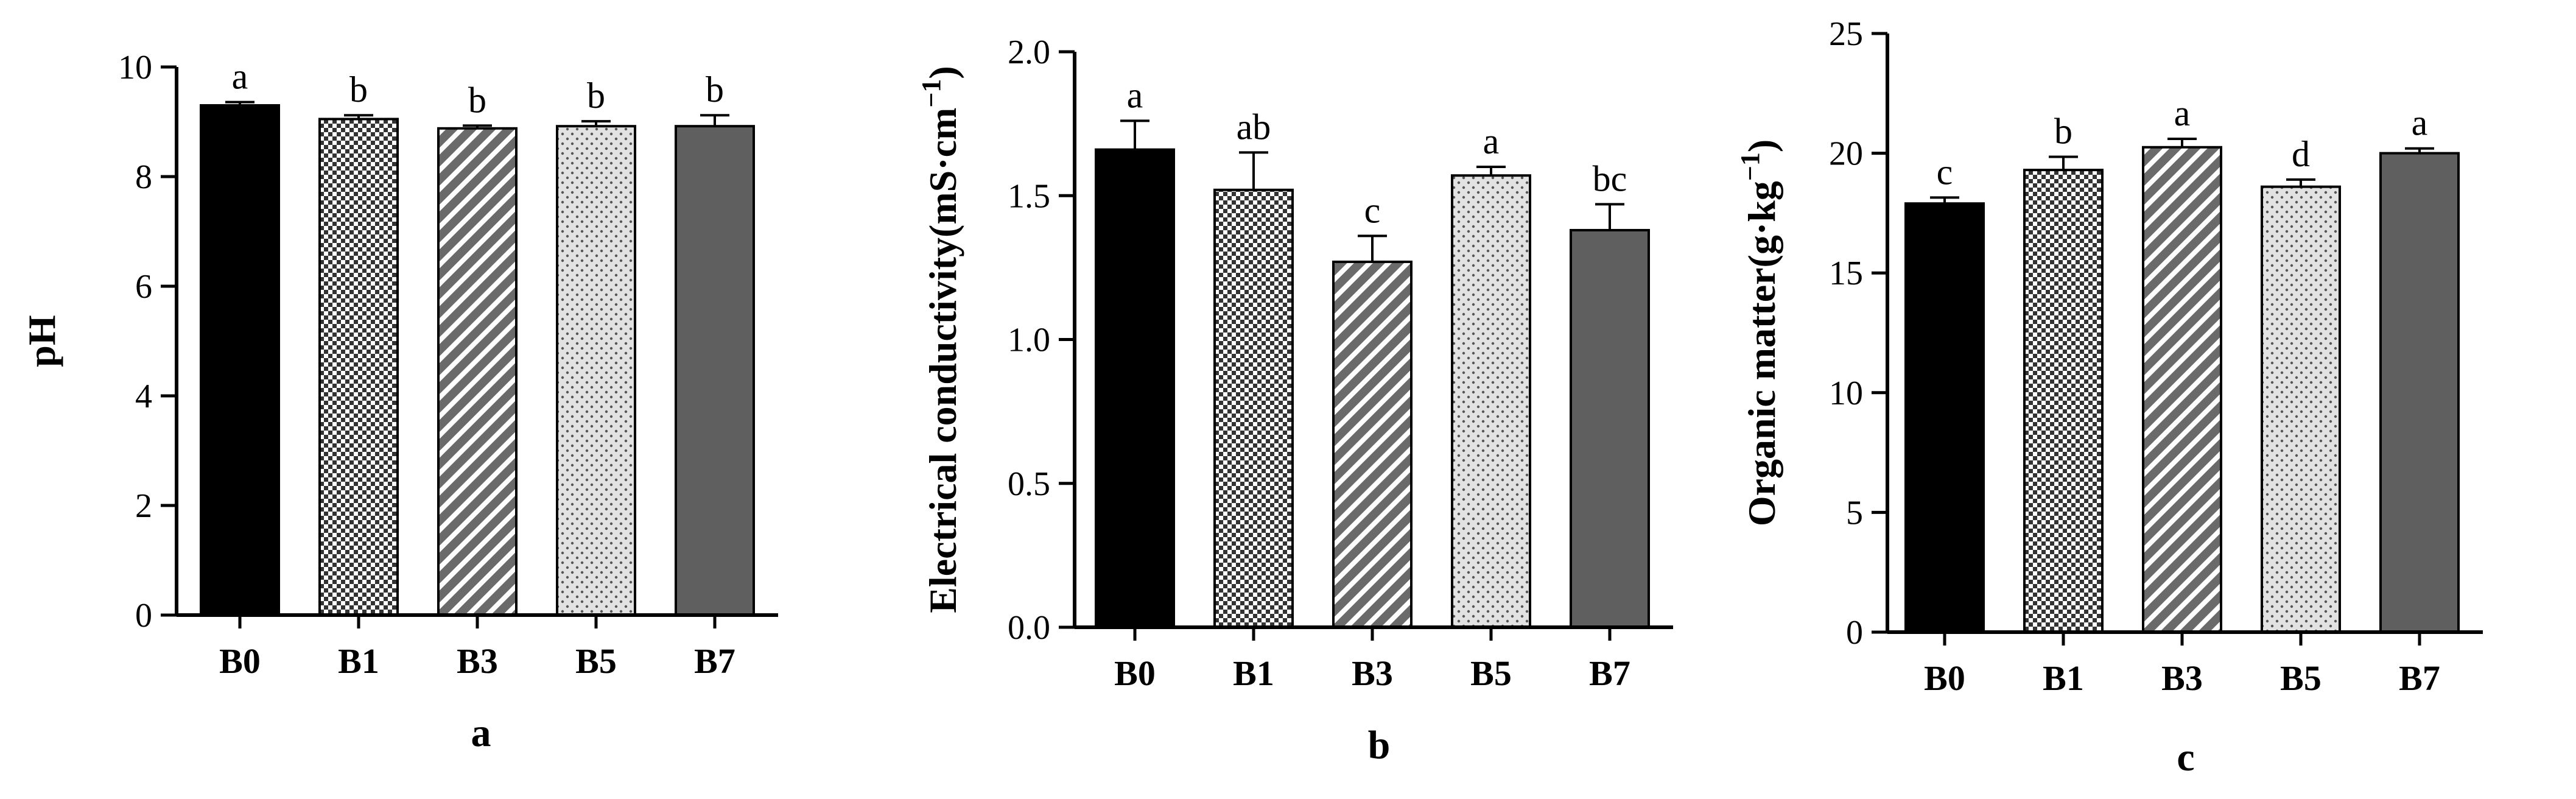 The width and height of the screenshot is (2576, 799). What do you see at coordinates (1029, 628) in the screenshot?
I see `y-tick-label: 0.0` at bounding box center [1029, 628].